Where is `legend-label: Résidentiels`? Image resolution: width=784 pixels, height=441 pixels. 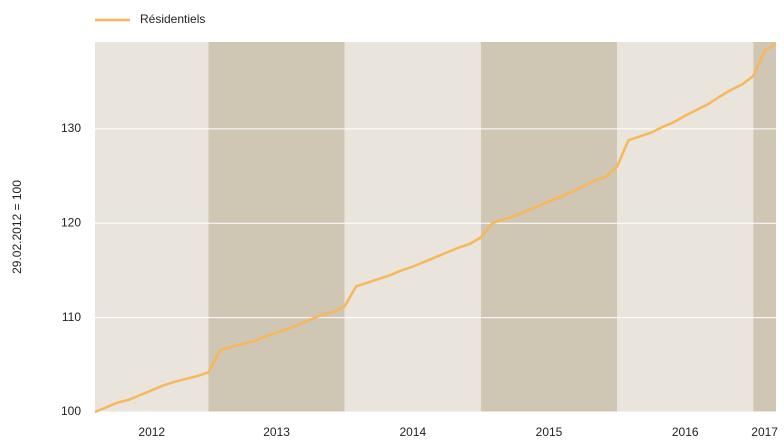 legend-label: Résidentiels is located at coordinates (172, 19).